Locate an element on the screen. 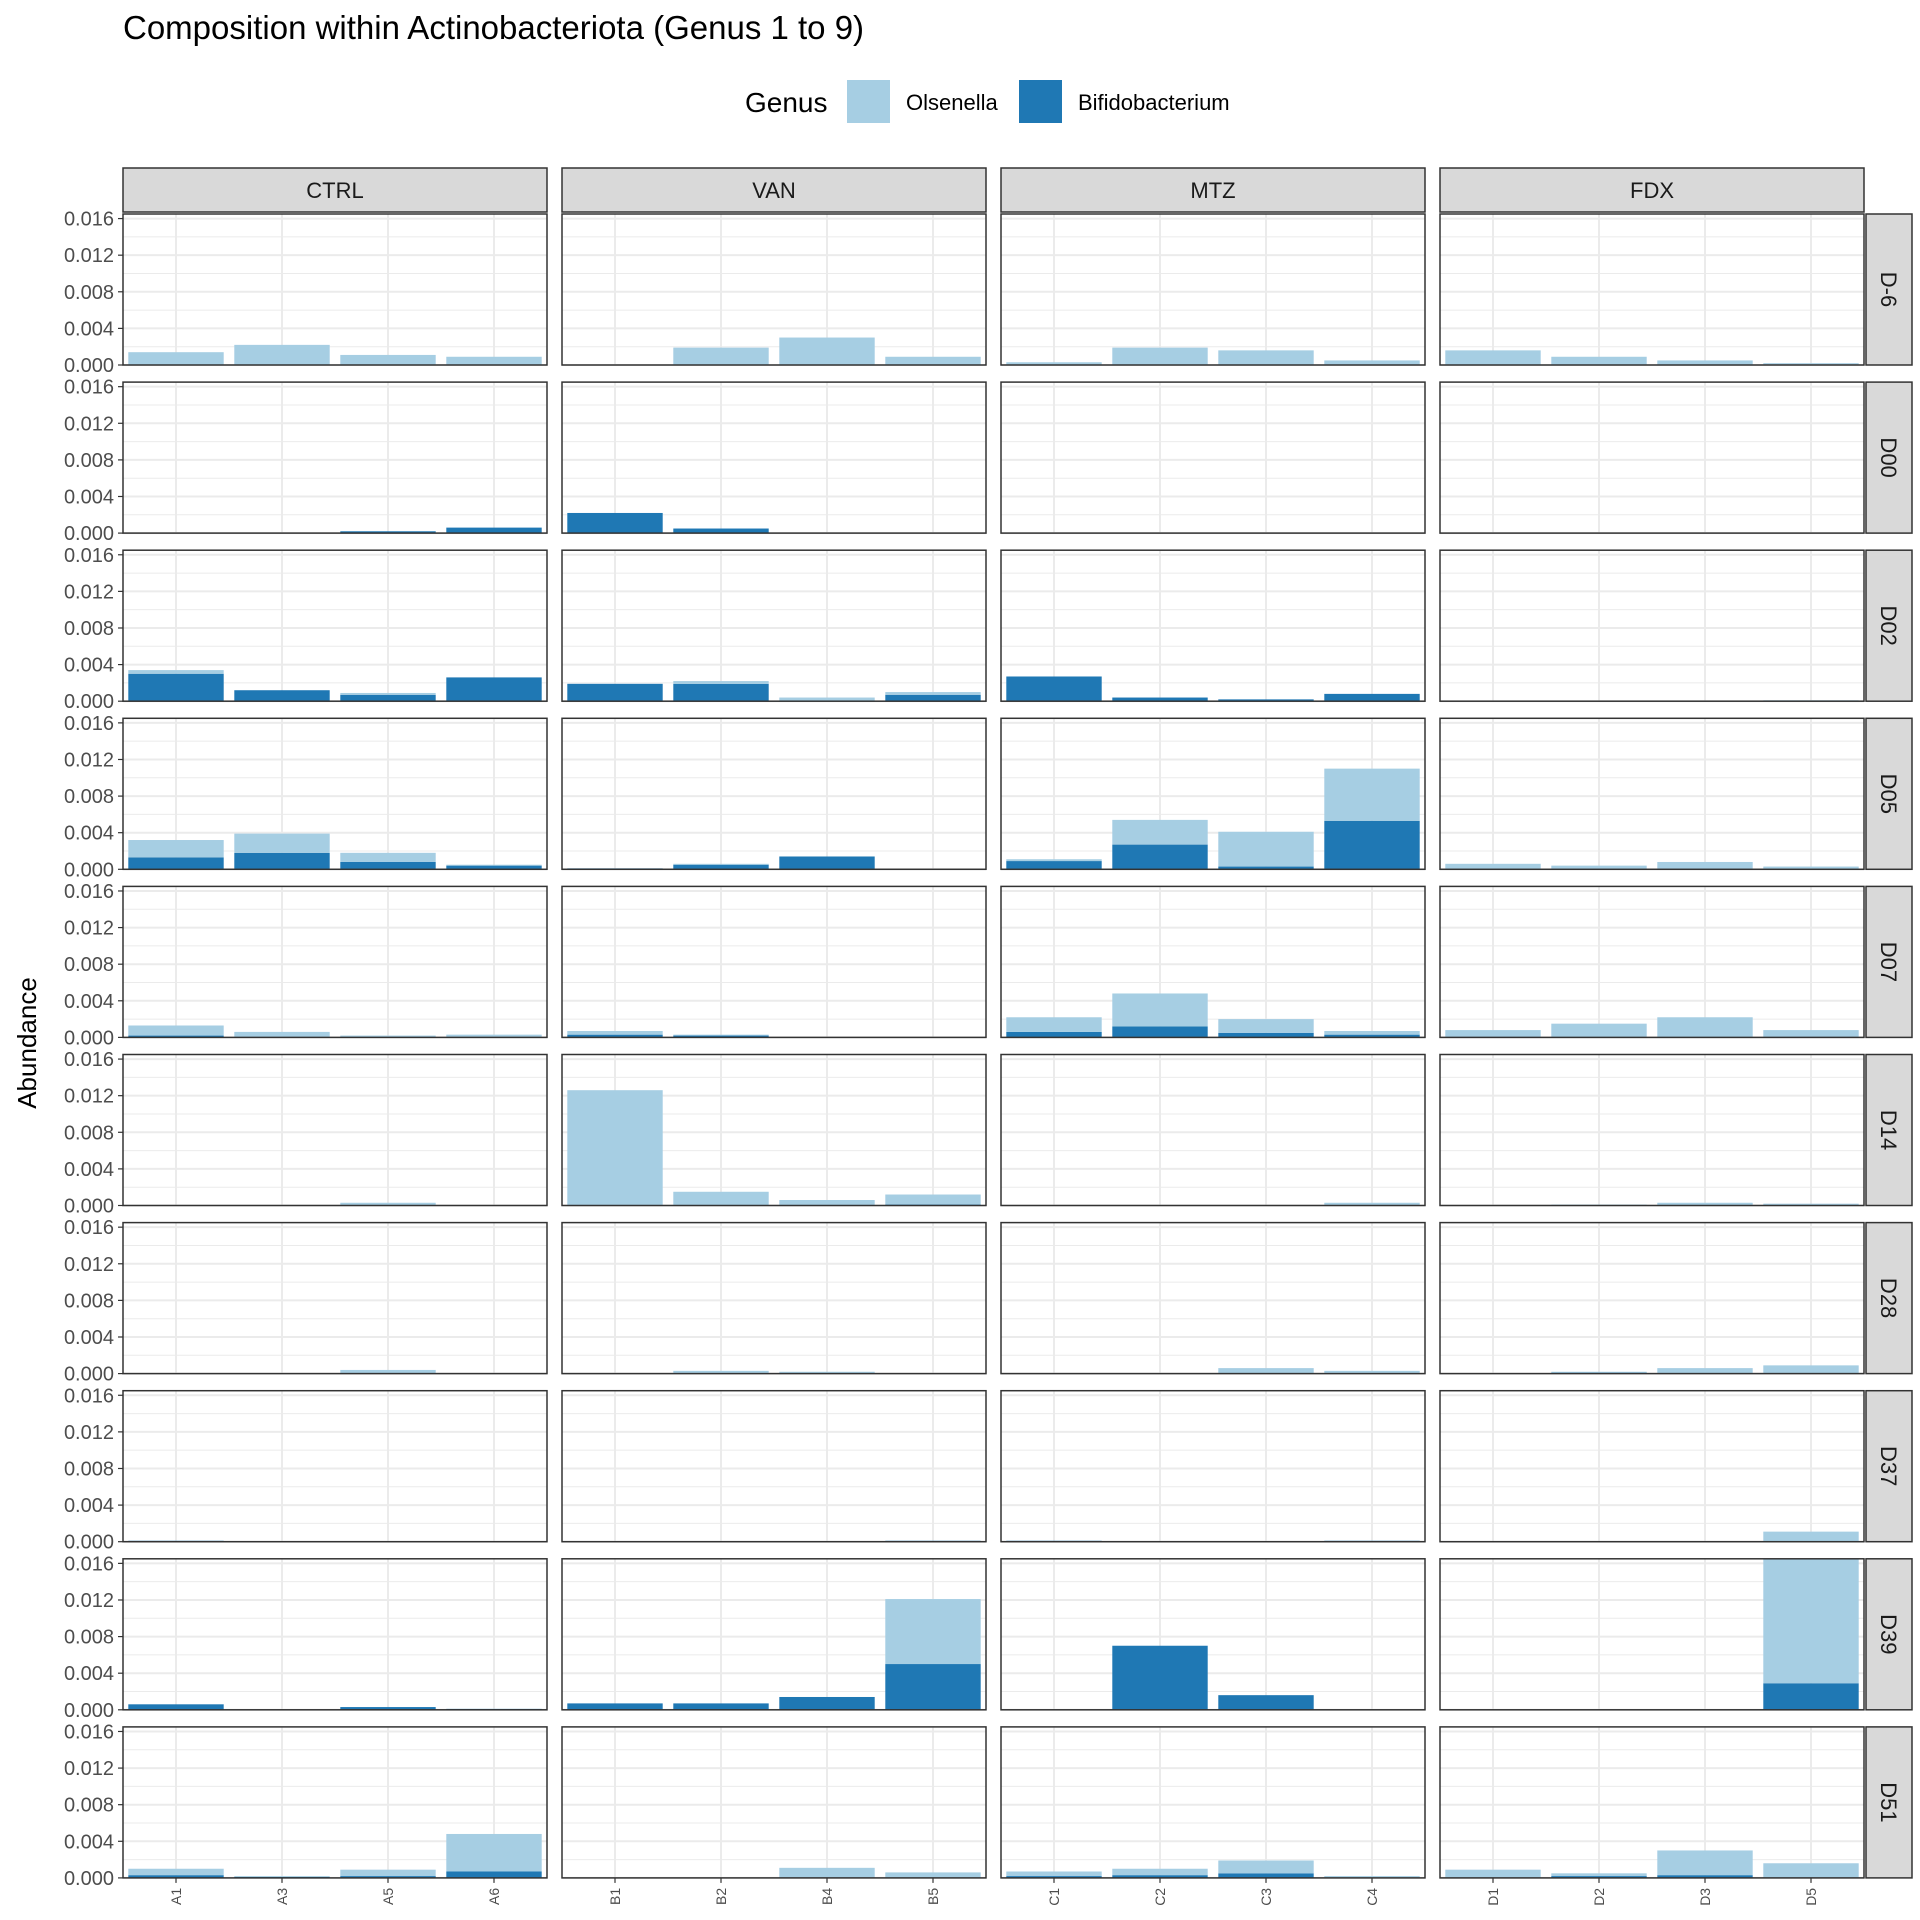 The width and height of the screenshot is (1920, 1920). panel-ctrl-d00 is located at coordinates (335, 458).